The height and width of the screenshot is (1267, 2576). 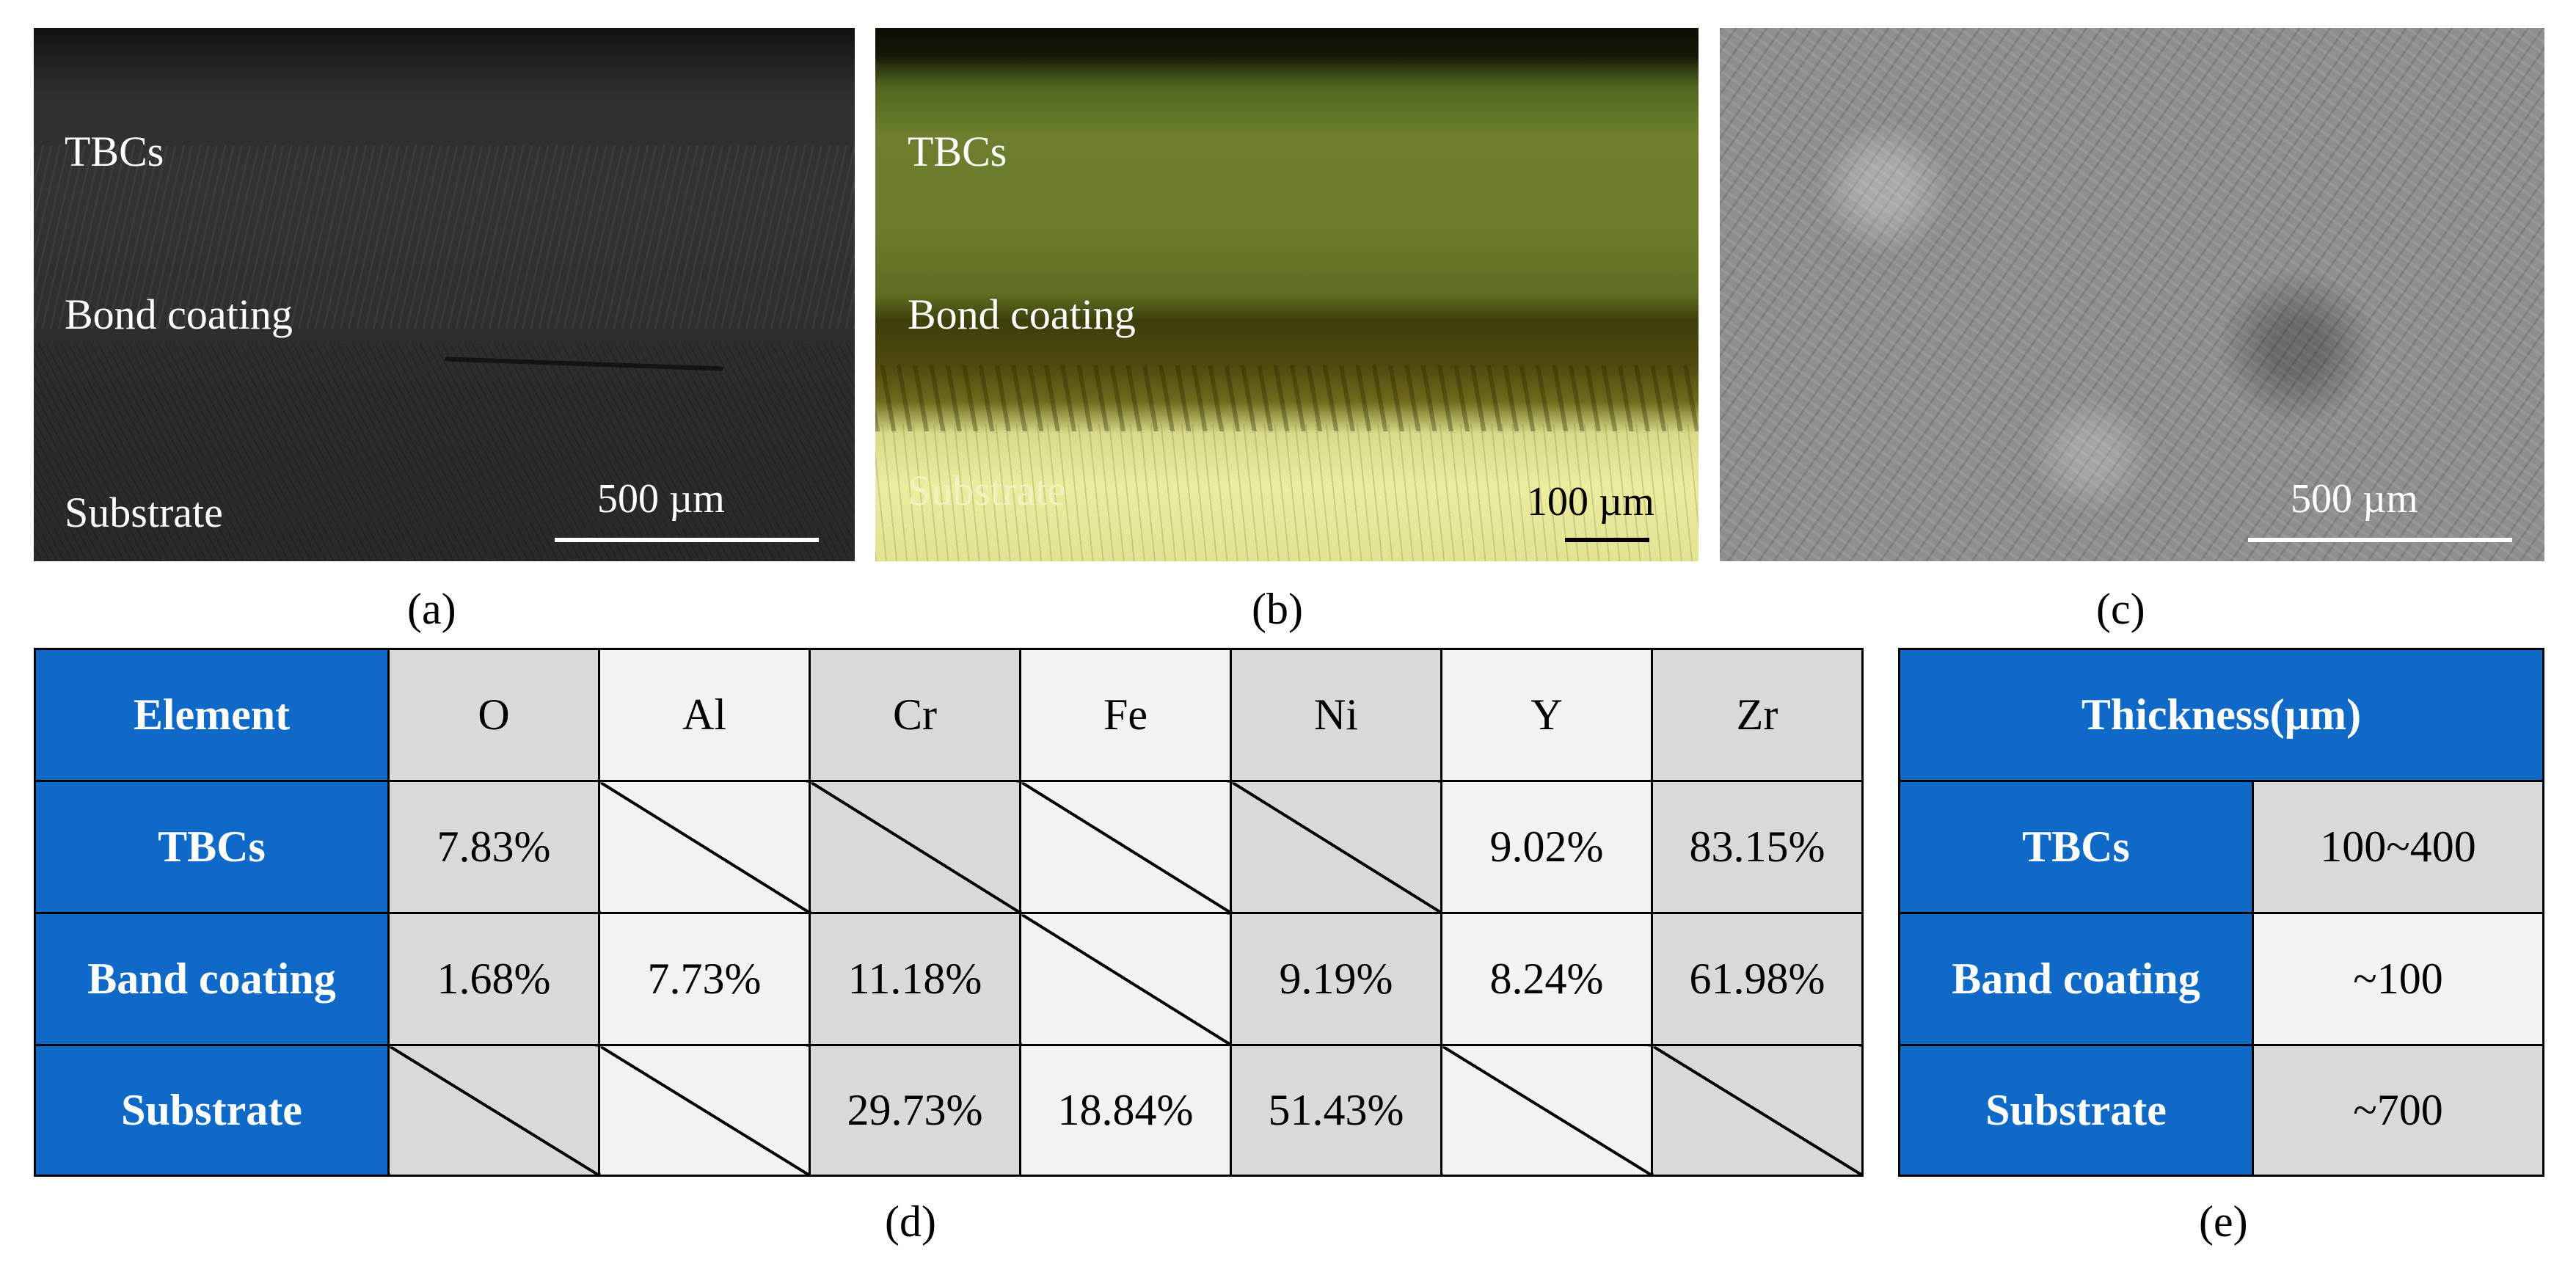 I want to click on header-element: Element, so click(x=212, y=715).